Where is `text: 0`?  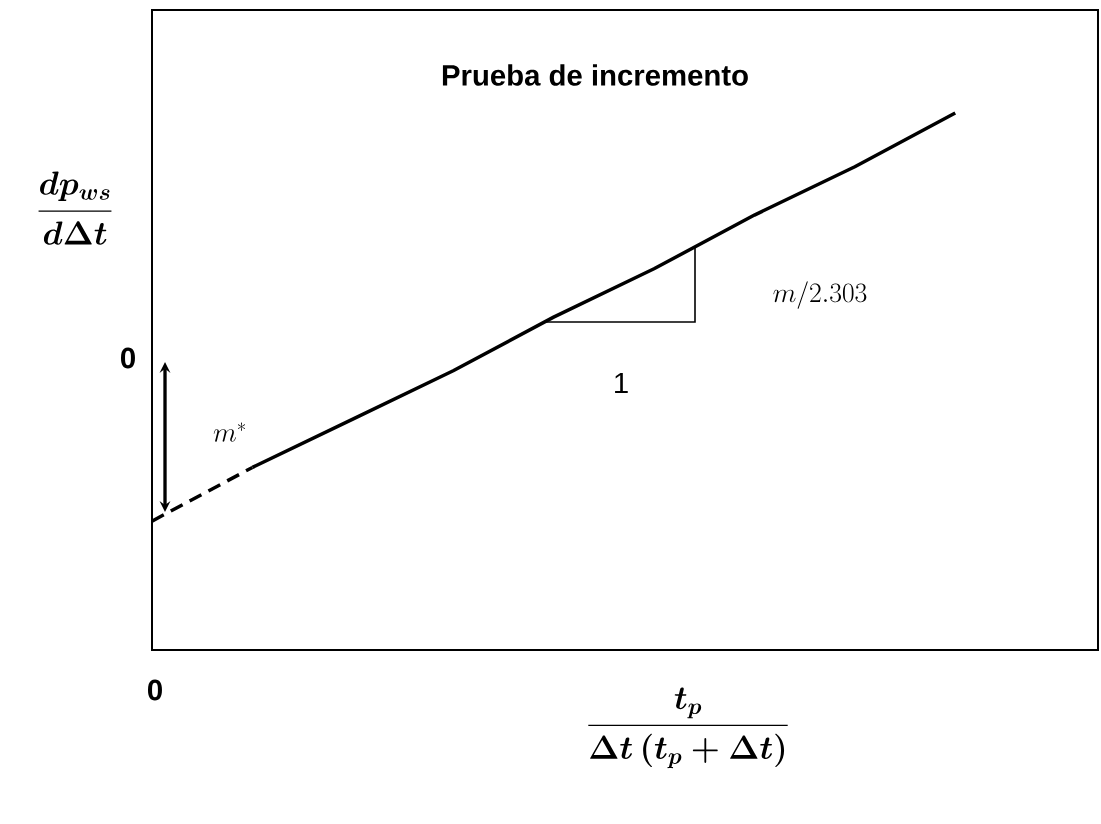 text: 0 is located at coordinates (155, 690).